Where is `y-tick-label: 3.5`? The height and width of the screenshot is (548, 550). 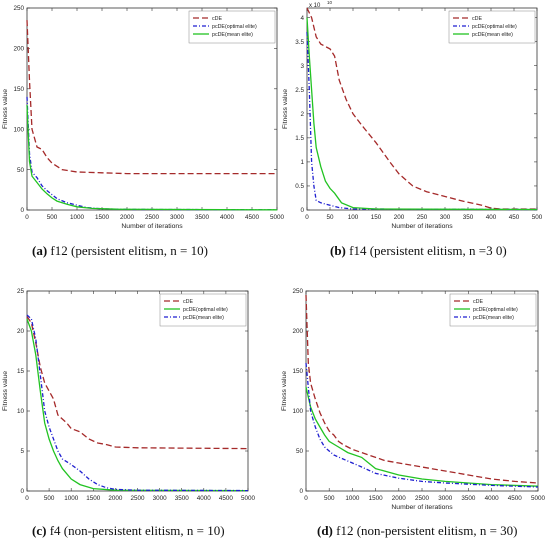 y-tick-label: 3.5 is located at coordinates (299, 42).